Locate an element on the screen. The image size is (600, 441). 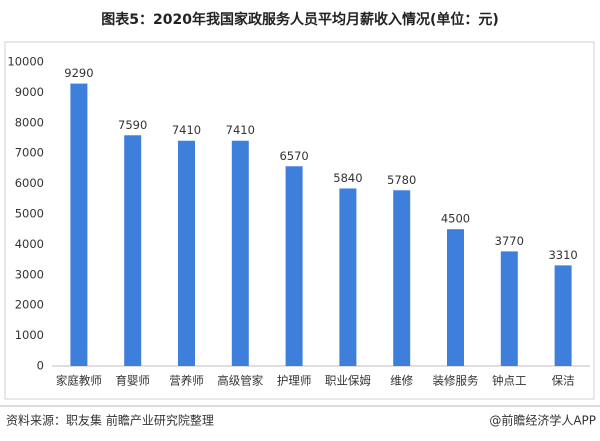
y-tick-label: 0 is located at coordinates (40, 366).